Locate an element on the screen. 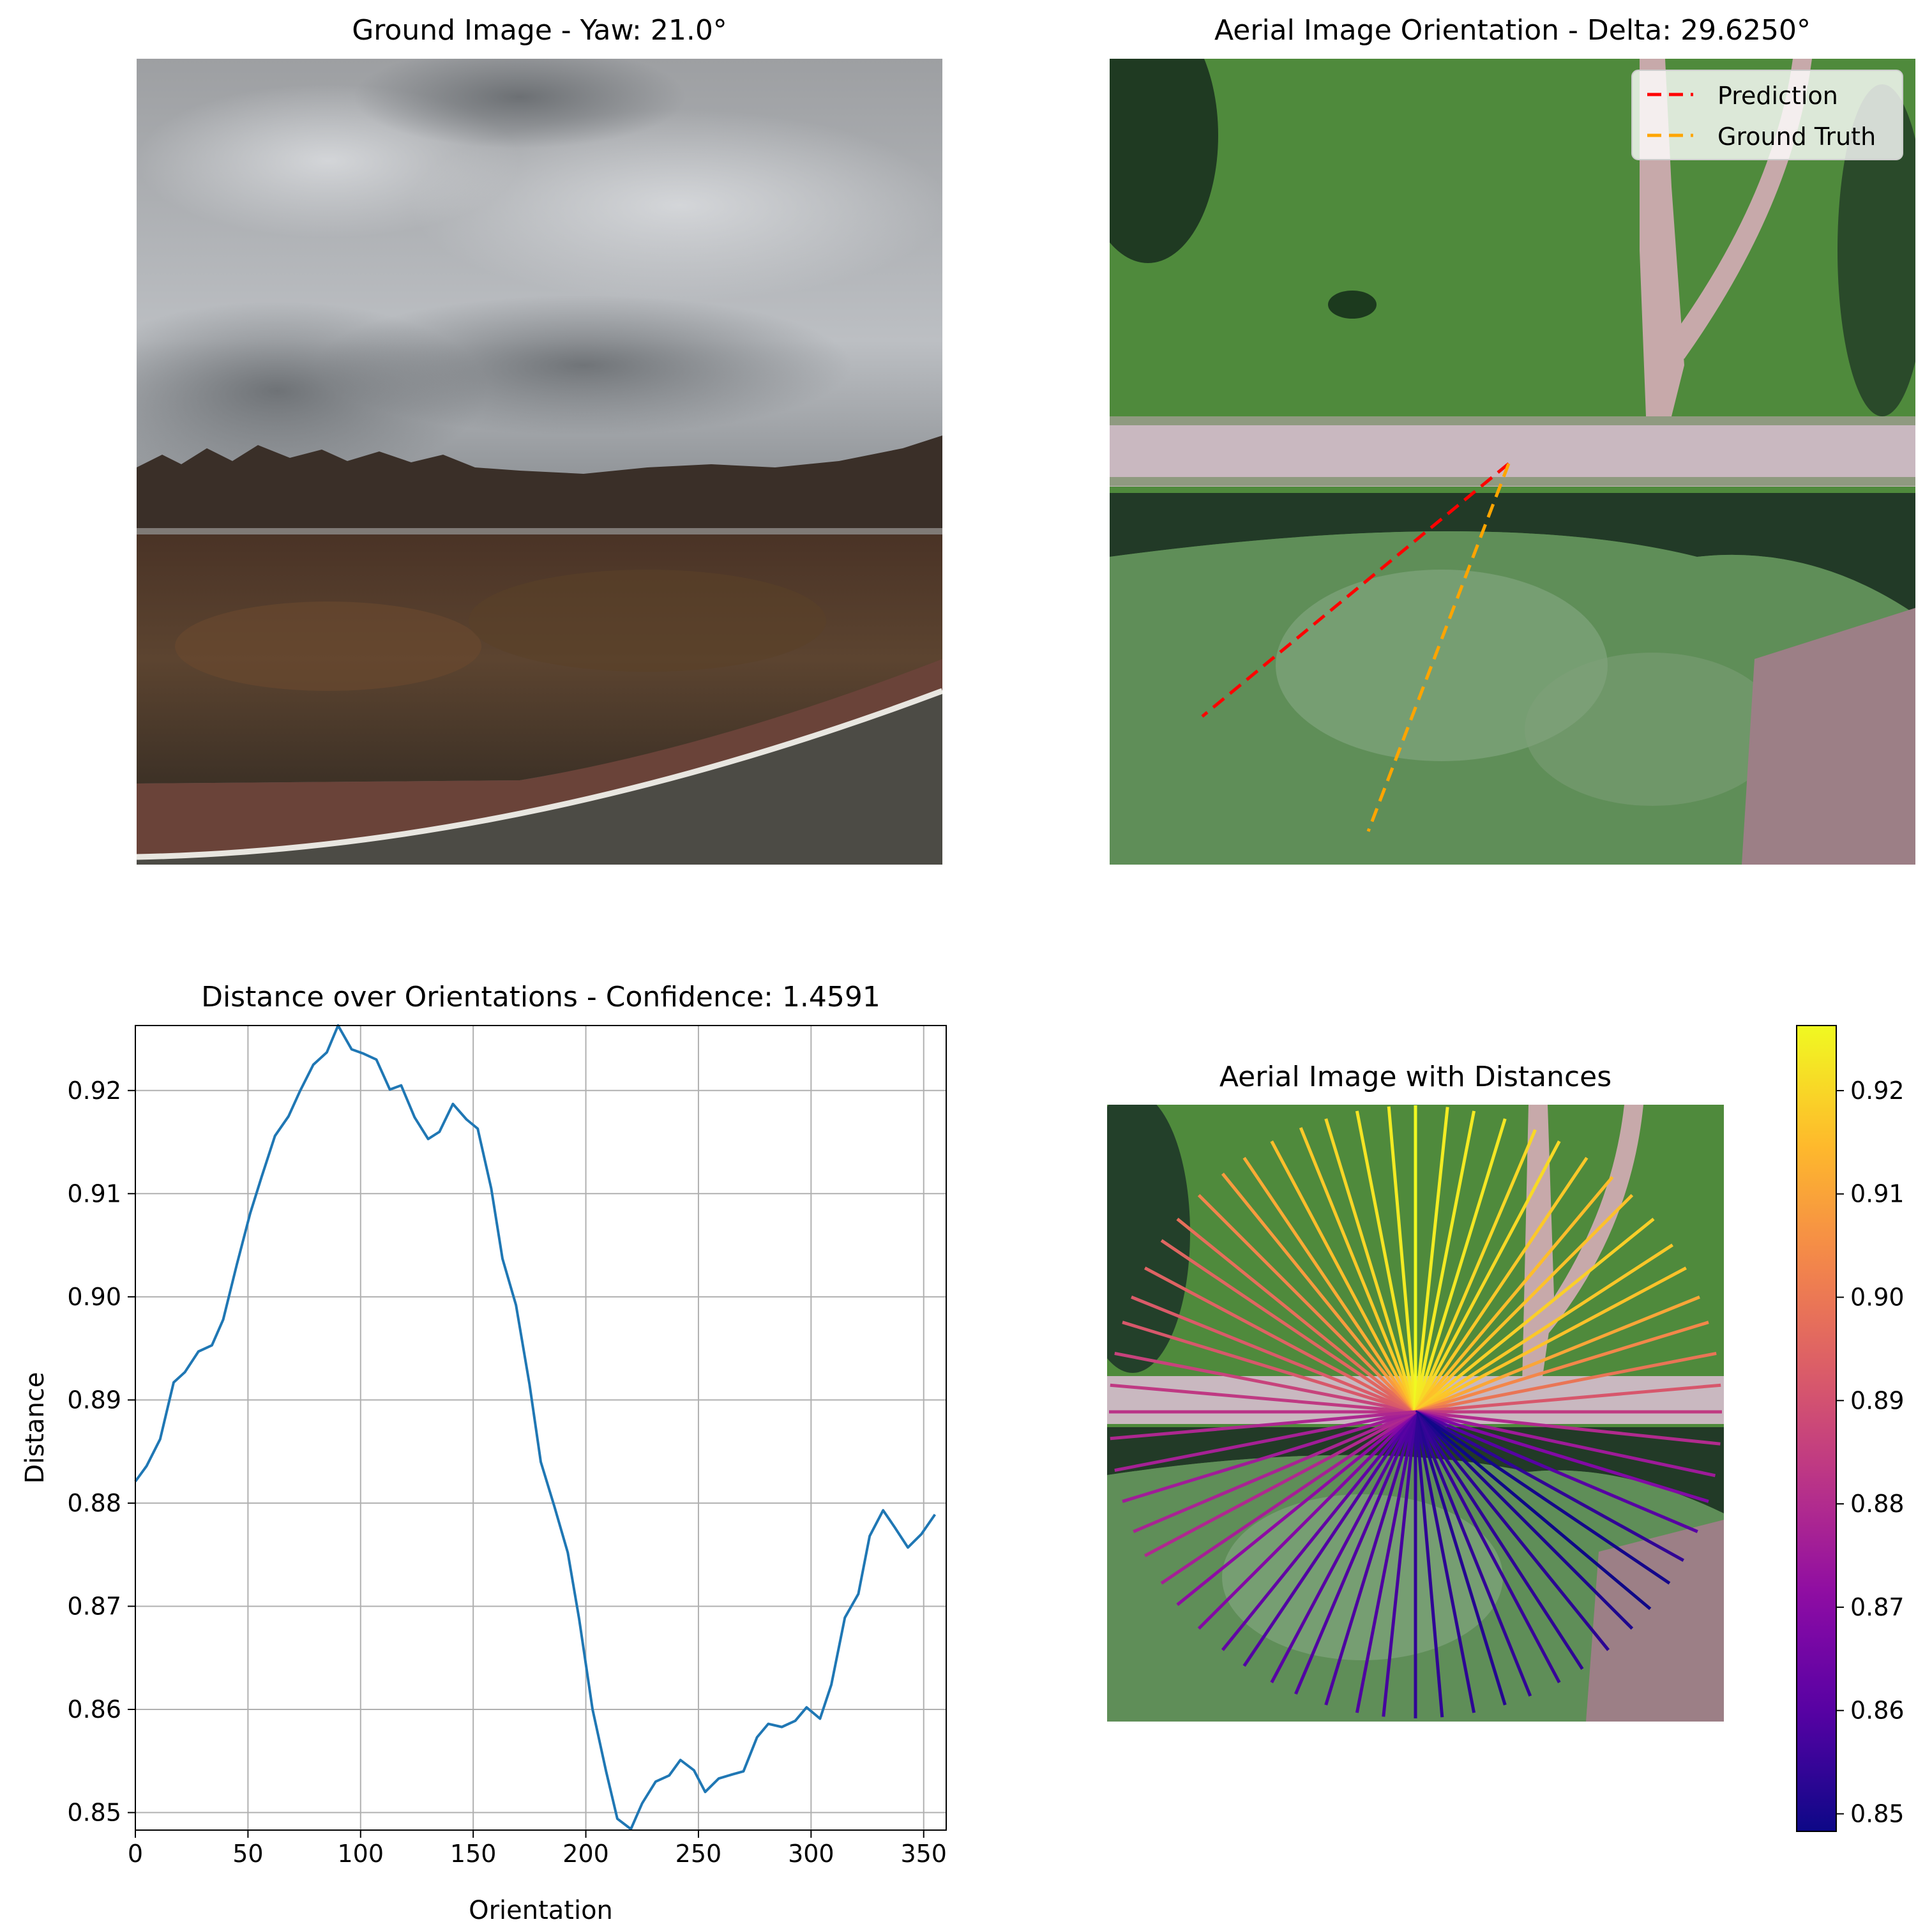  y-tick-label: 0.89 is located at coordinates (94, 1400).